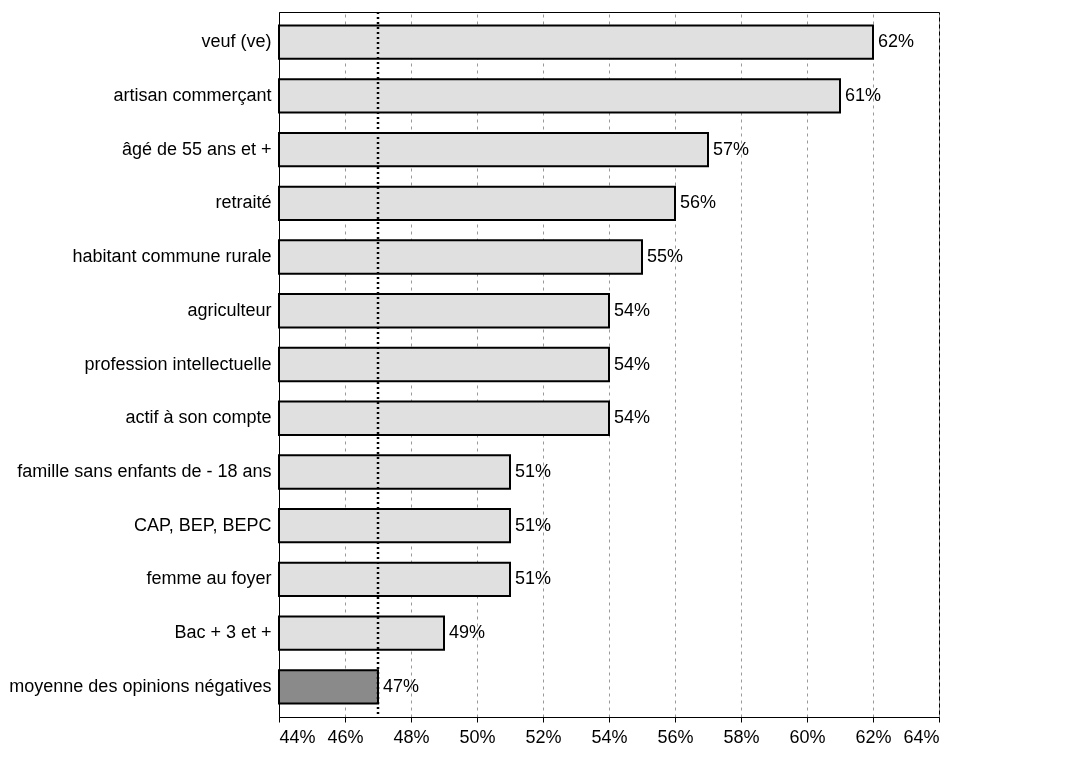 The width and height of the screenshot is (1086, 767). What do you see at coordinates (178, 363) in the screenshot?
I see `y-tick-label: profession intellectuelle` at bounding box center [178, 363].